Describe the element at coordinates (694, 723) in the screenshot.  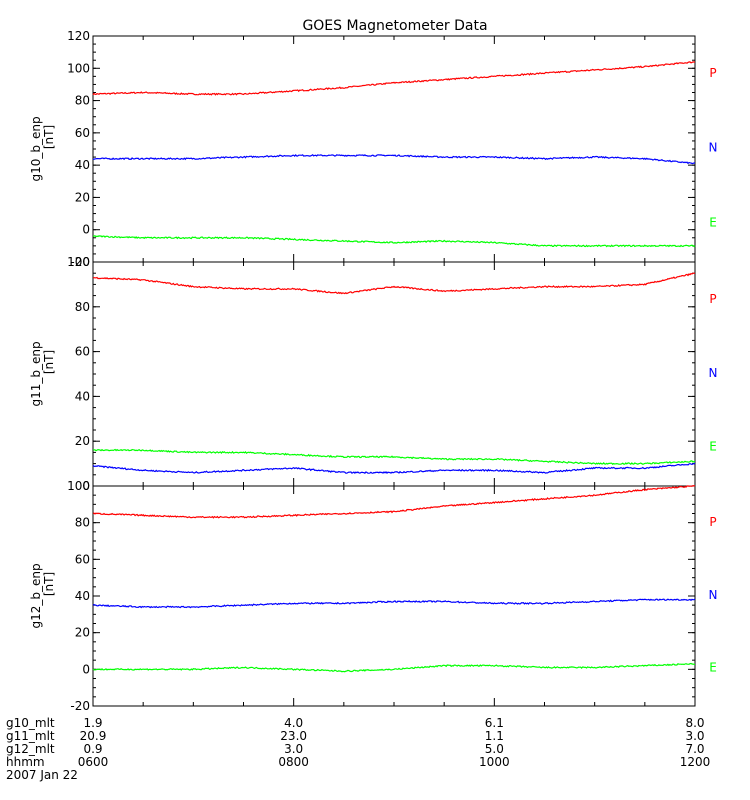
I see `footer-cell: 8.0` at that location.